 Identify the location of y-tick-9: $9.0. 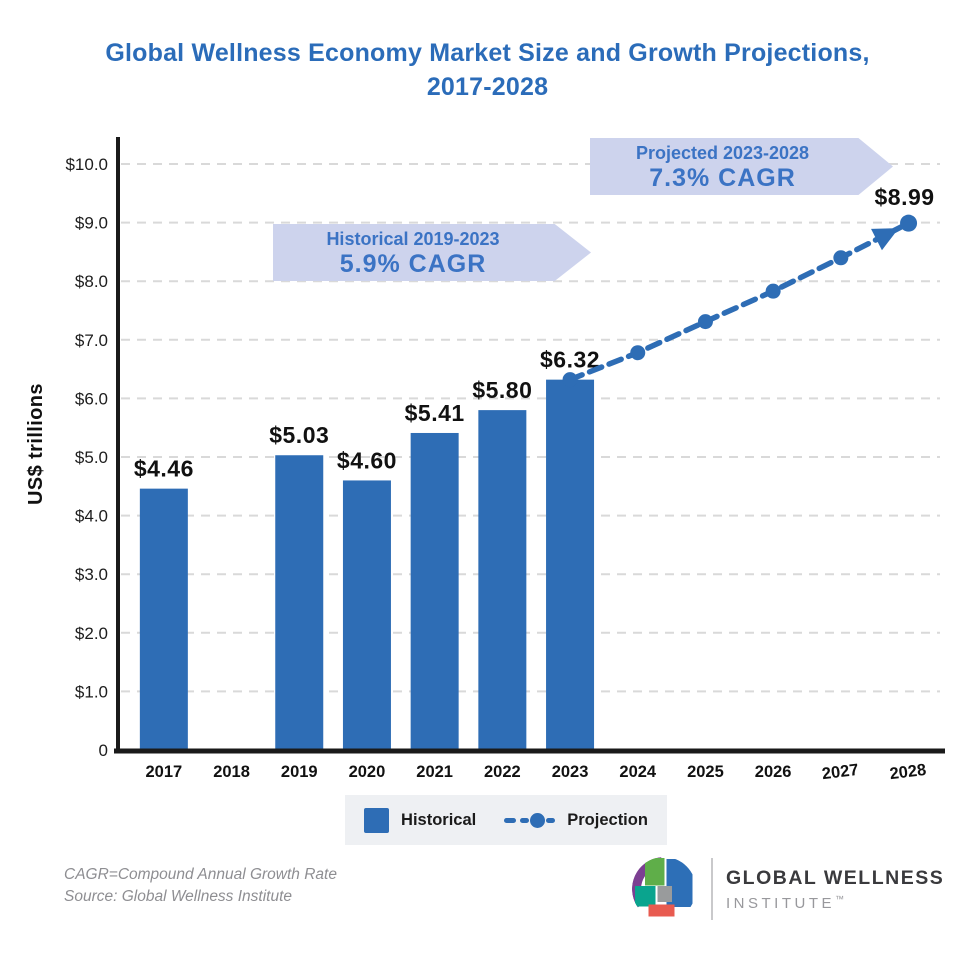
(91, 223).